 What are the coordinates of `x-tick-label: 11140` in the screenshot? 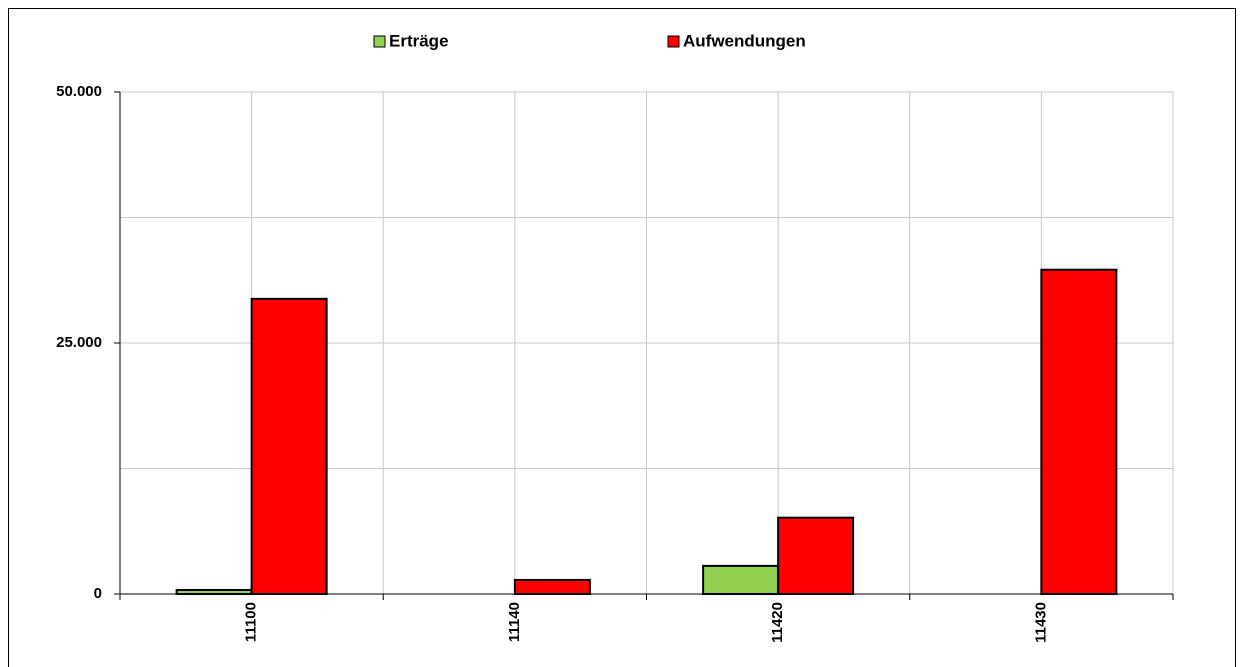 It's located at (514, 622).